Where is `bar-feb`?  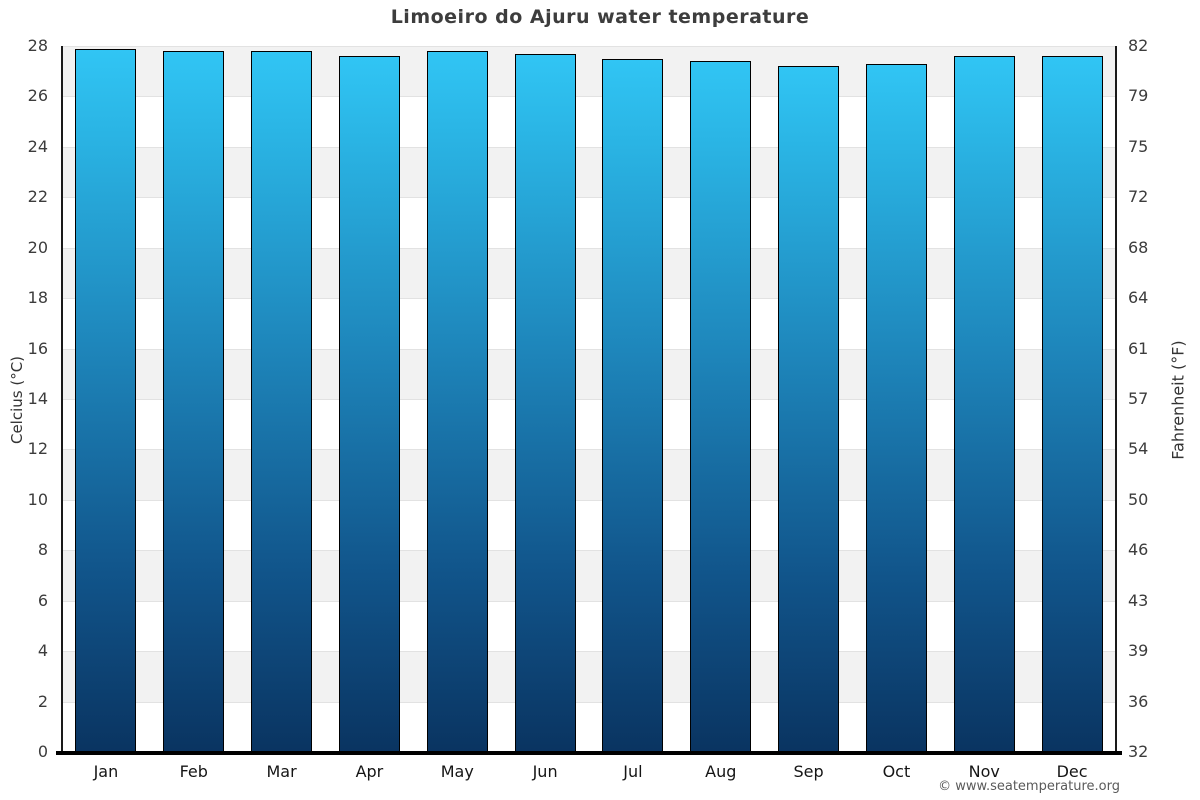
bar-feb is located at coordinates (194, 401).